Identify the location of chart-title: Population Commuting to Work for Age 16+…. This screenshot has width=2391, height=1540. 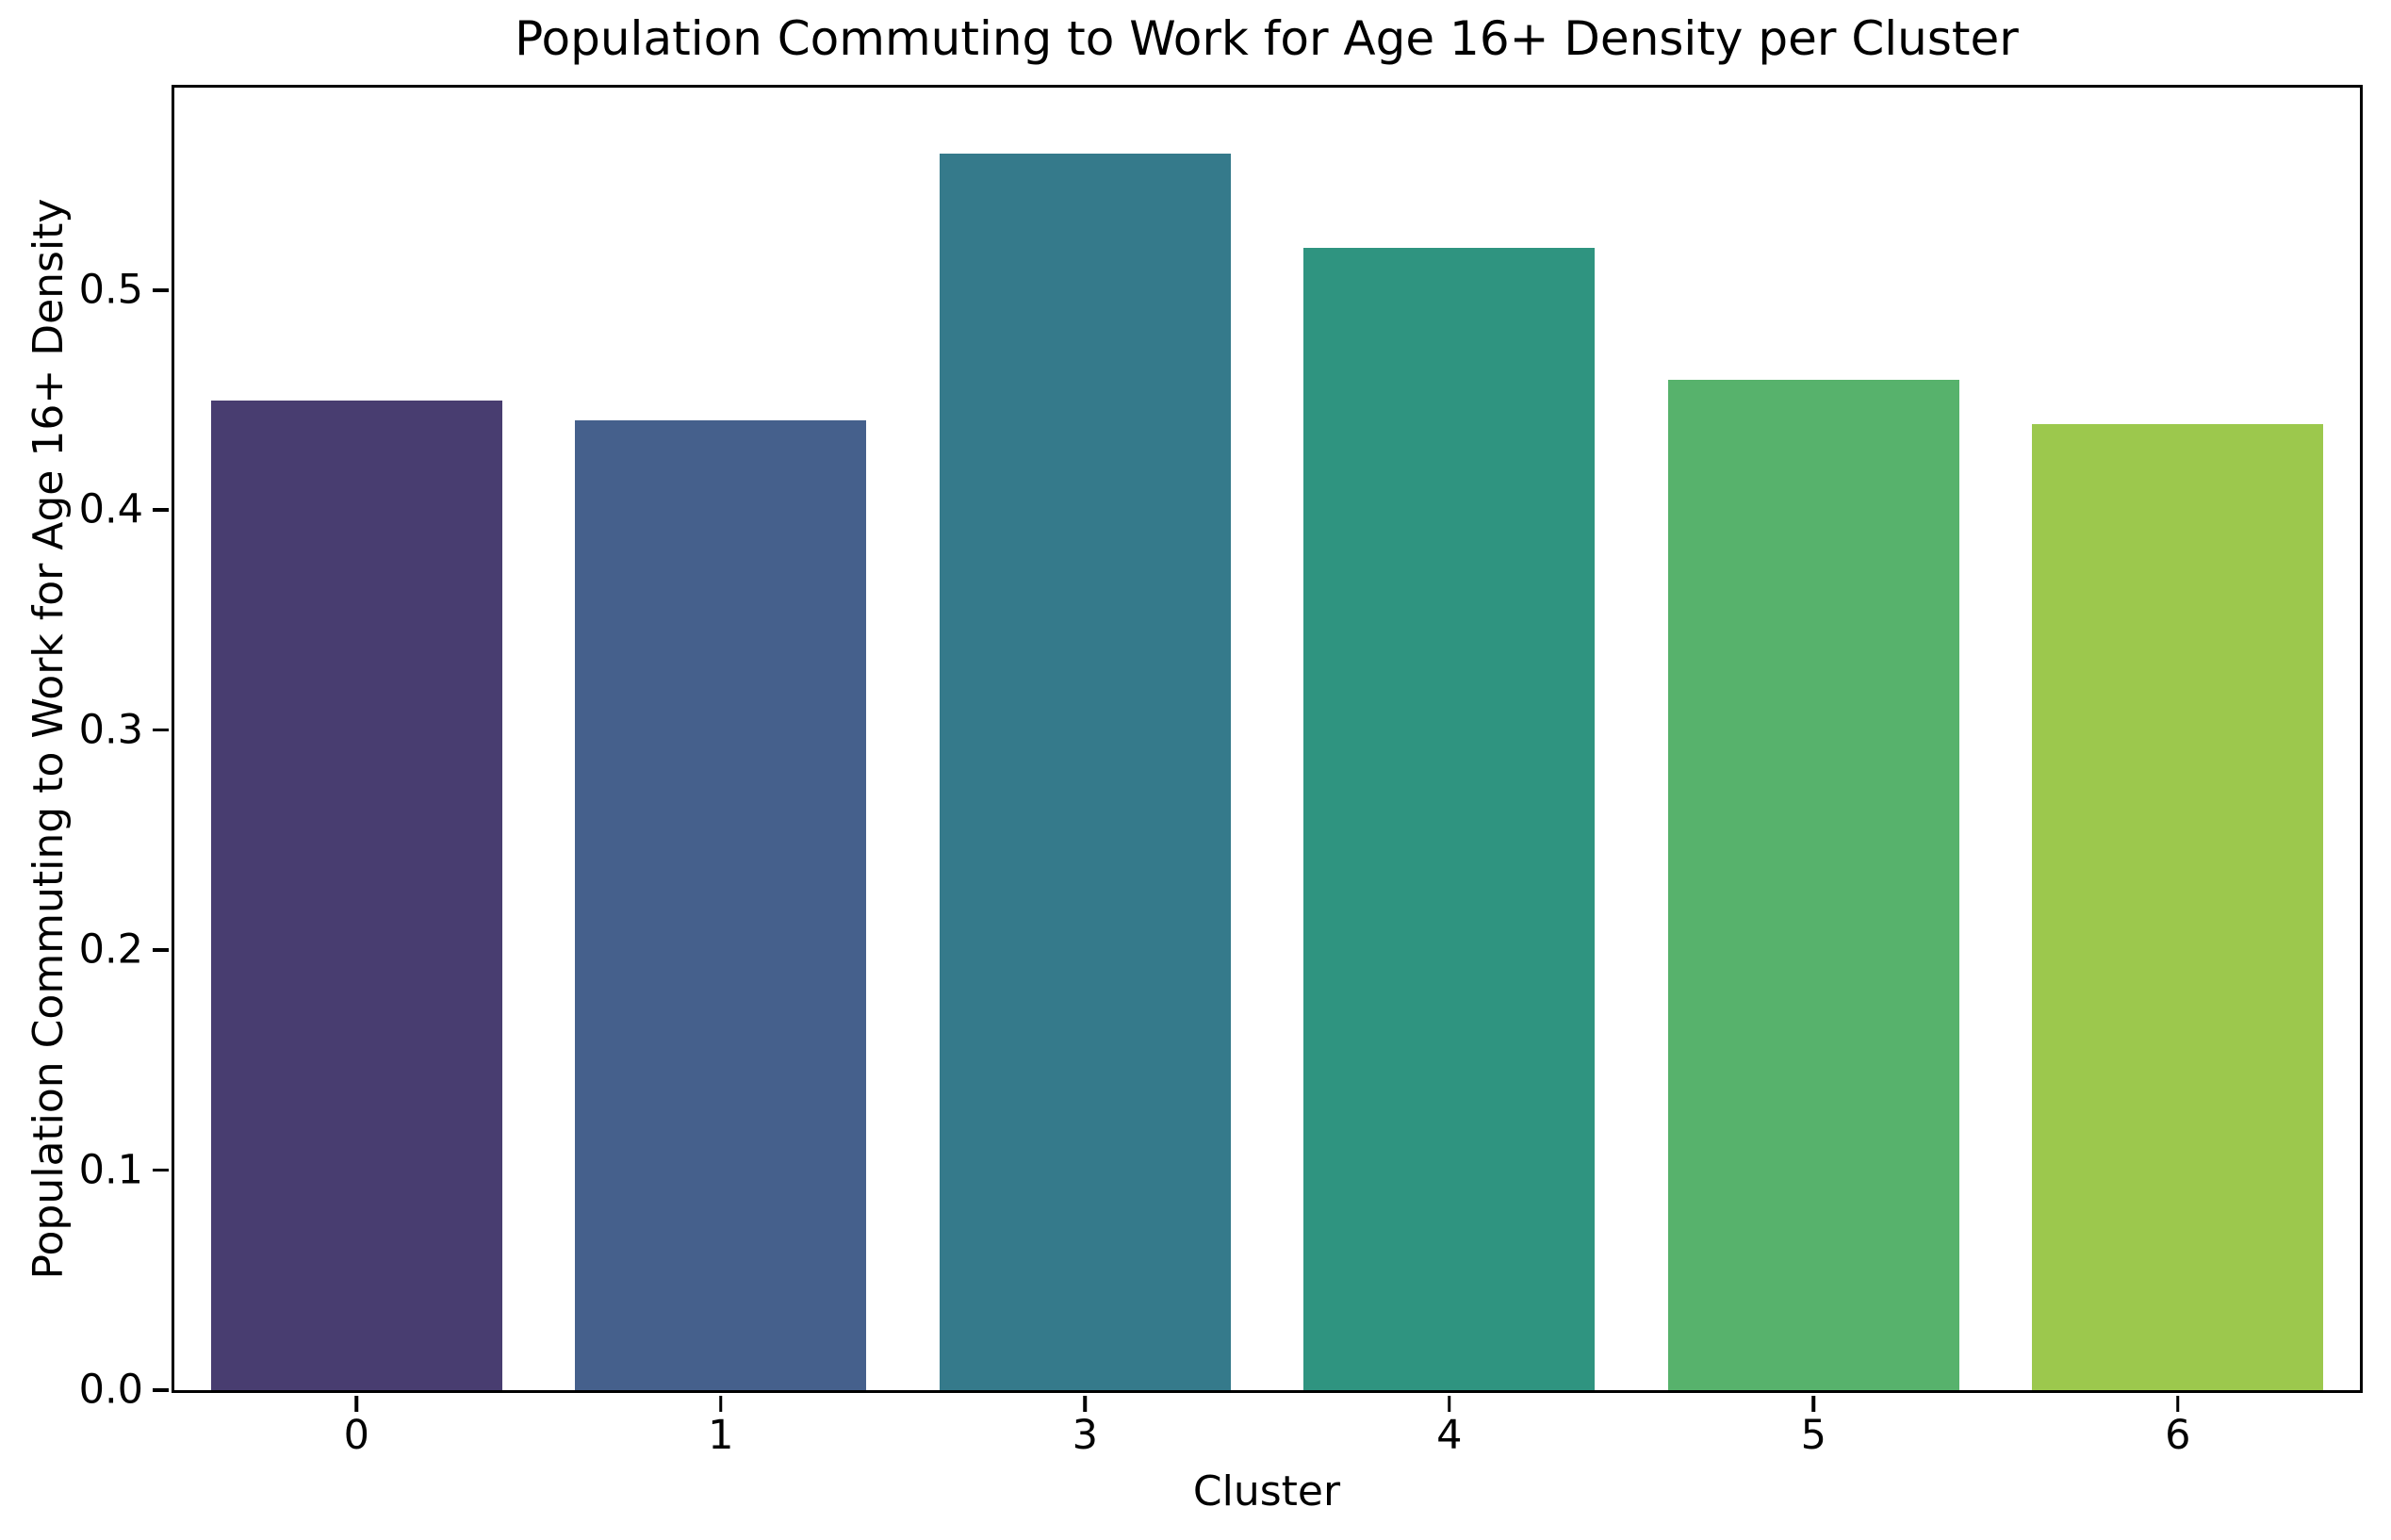
(1267, 38).